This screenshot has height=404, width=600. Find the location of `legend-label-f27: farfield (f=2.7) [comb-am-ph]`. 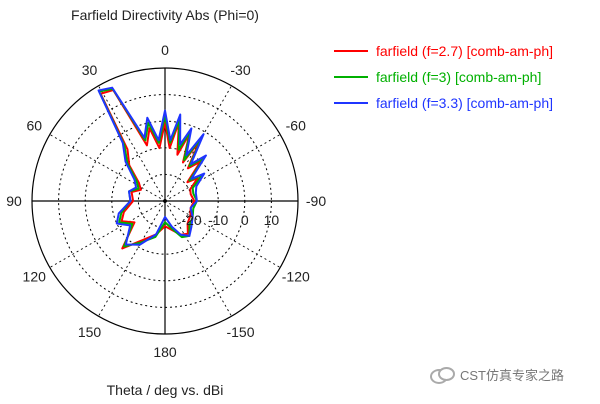

legend-label-f27: farfield (f=2.7) [comb-am-ph] is located at coordinates (465, 51).